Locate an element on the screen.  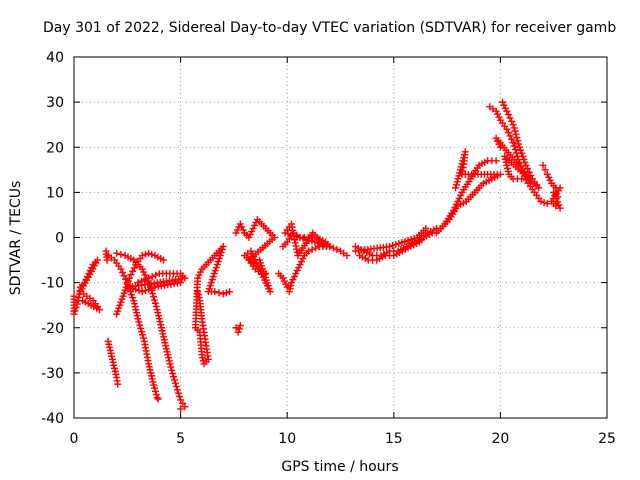
y-tick-label: -10 is located at coordinates (52, 284).